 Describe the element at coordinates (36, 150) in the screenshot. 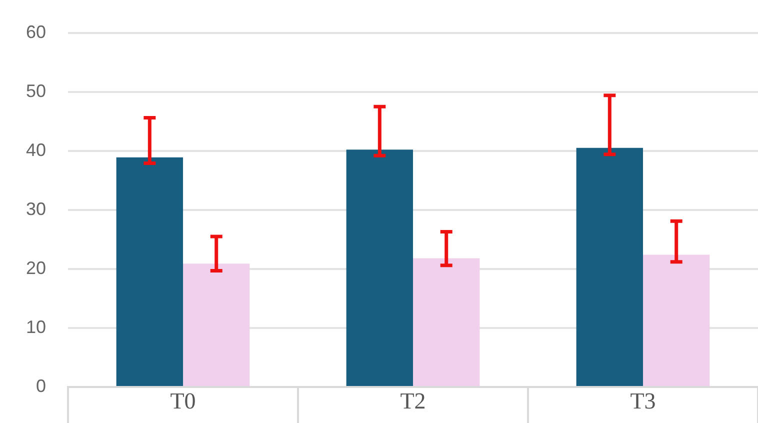

I see `y-tick-label: 40` at that location.